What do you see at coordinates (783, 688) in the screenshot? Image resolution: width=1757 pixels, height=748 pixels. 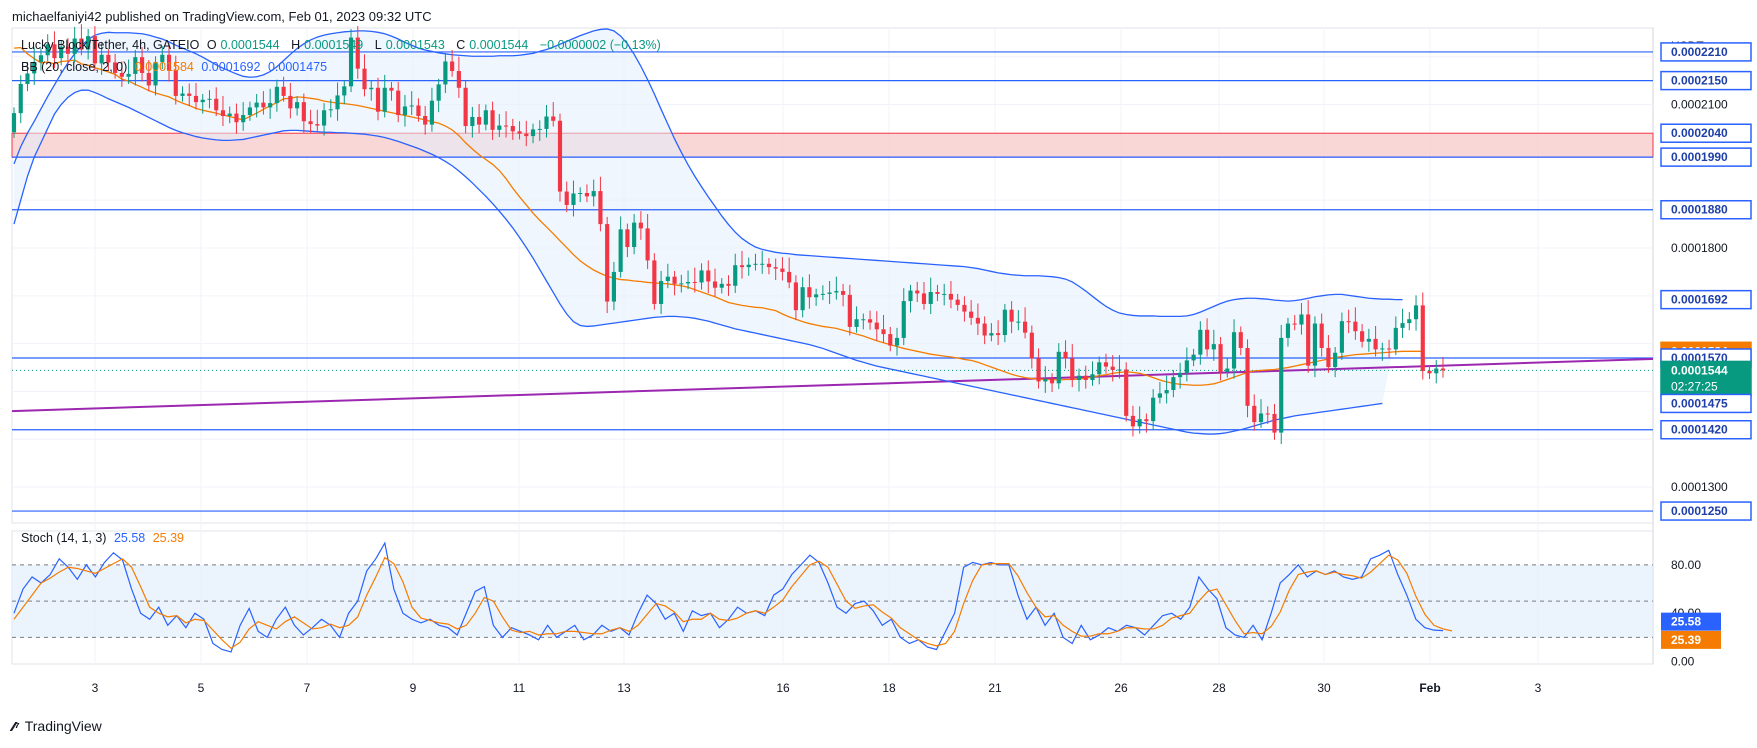 I see `x-tick-label: 16` at bounding box center [783, 688].